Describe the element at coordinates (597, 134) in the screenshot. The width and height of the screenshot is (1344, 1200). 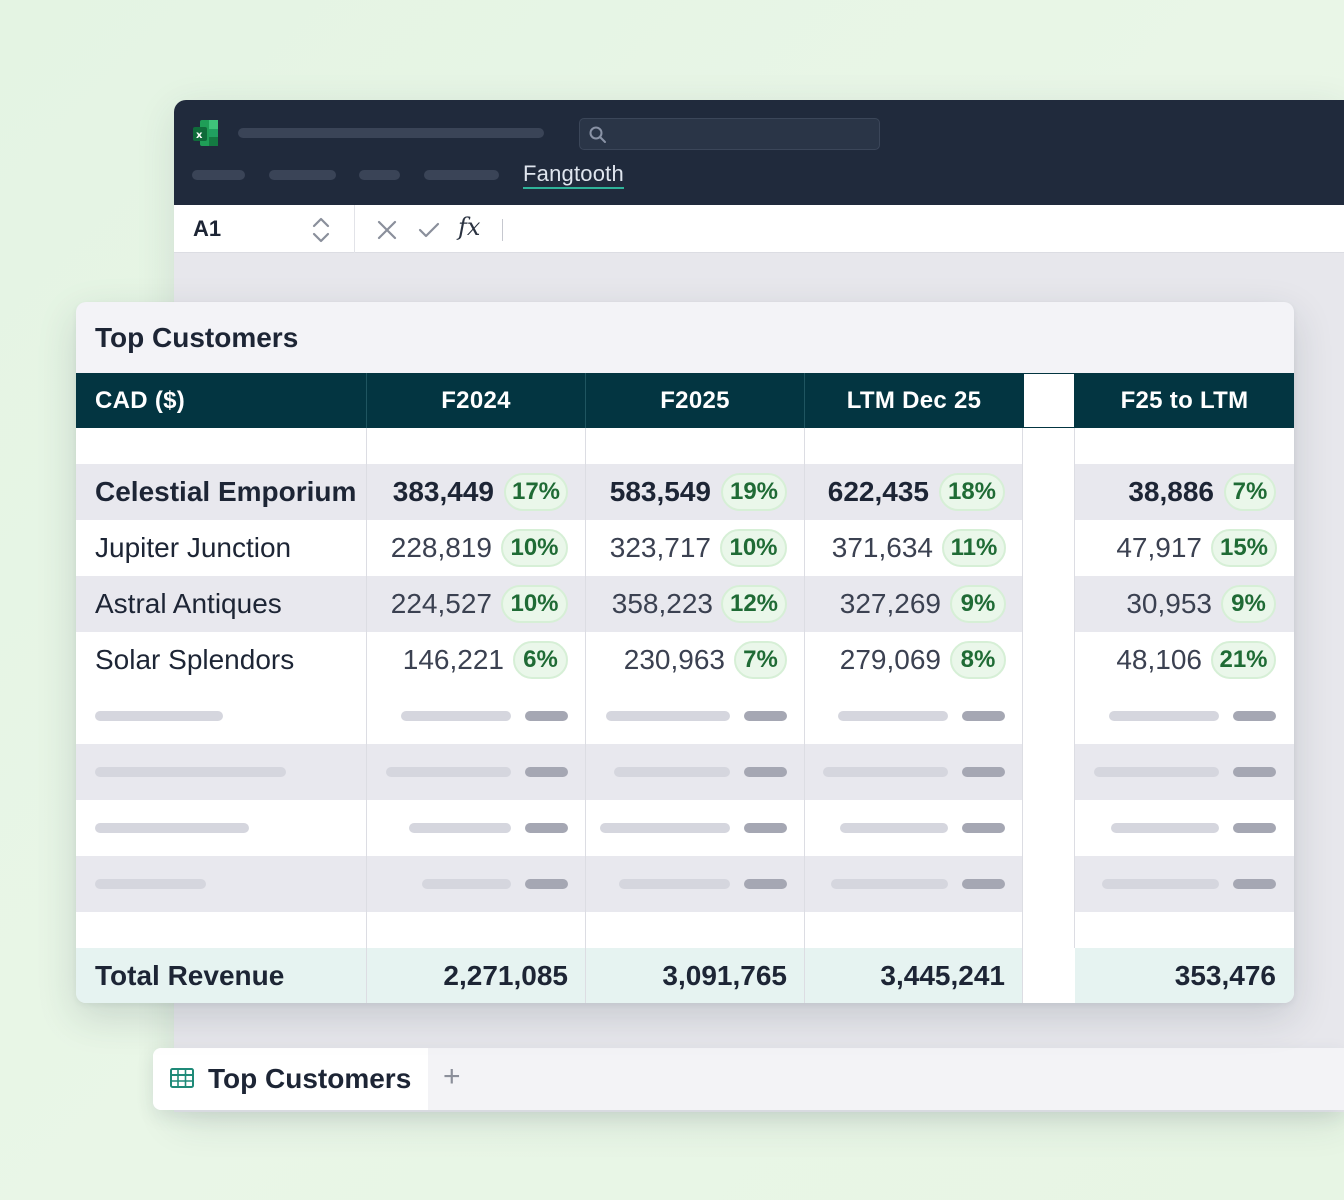
I see `search-icon` at that location.